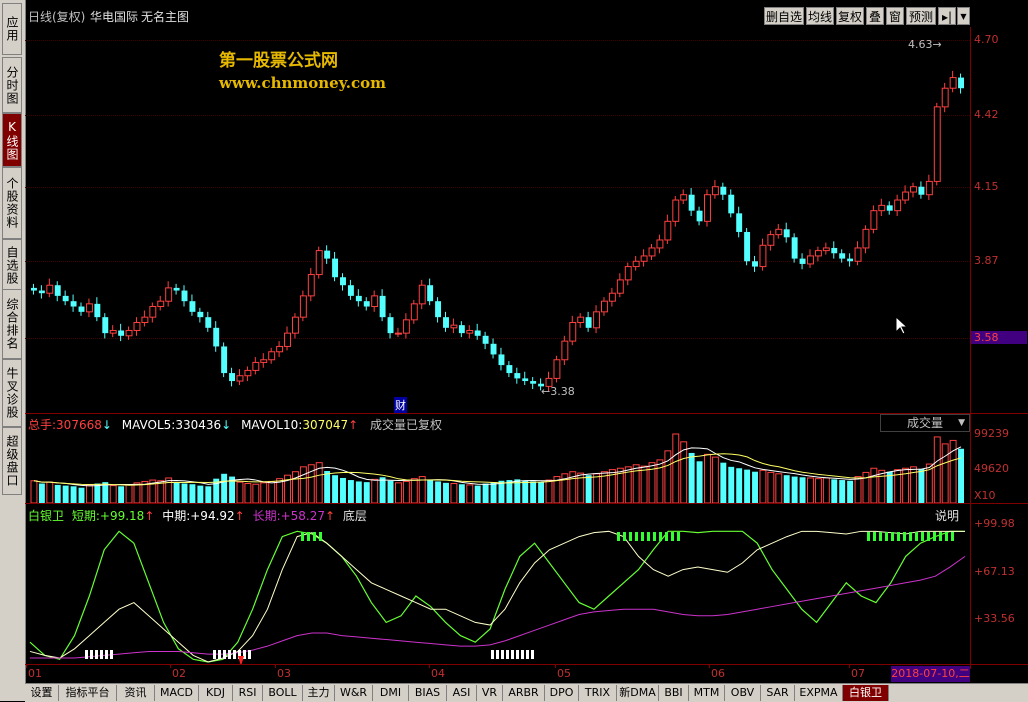 The image size is (1028, 702). I want to click on toolbar-button-0: 删自选, so click(784, 16).